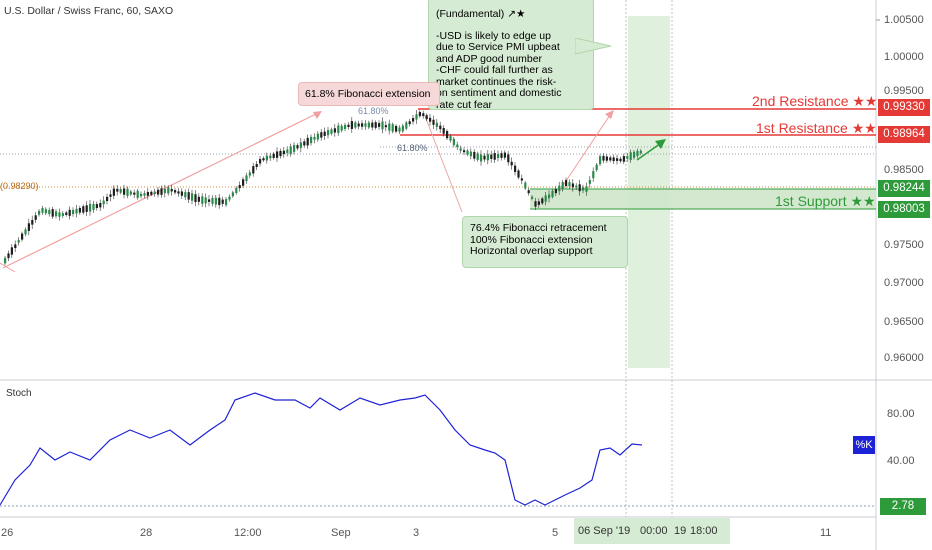 The width and height of the screenshot is (932, 550). What do you see at coordinates (904, 170) in the screenshot?
I see `price-tick: 0.98500` at bounding box center [904, 170].